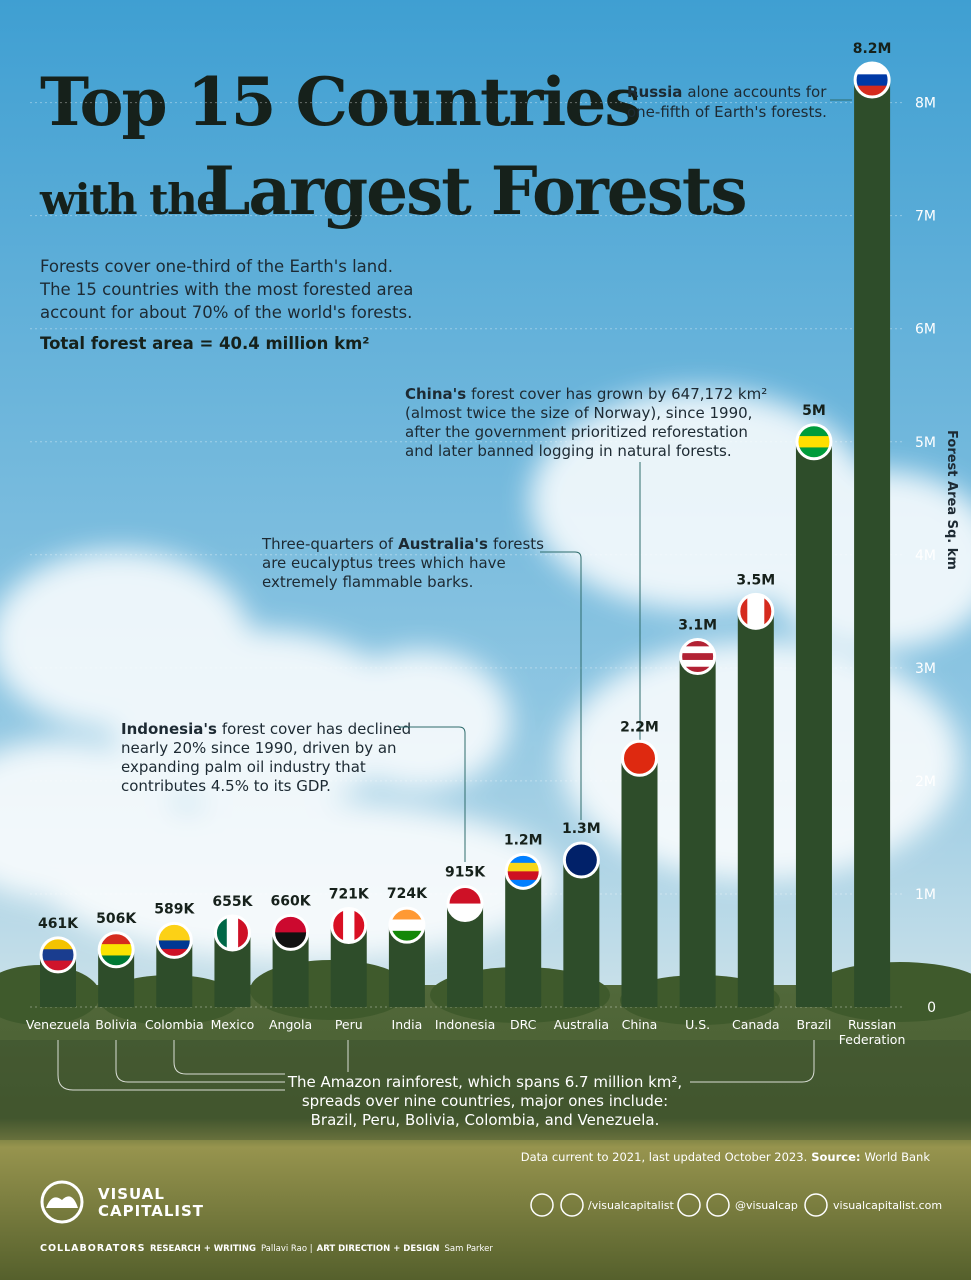  I want to click on value-label: 5M, so click(814, 411).